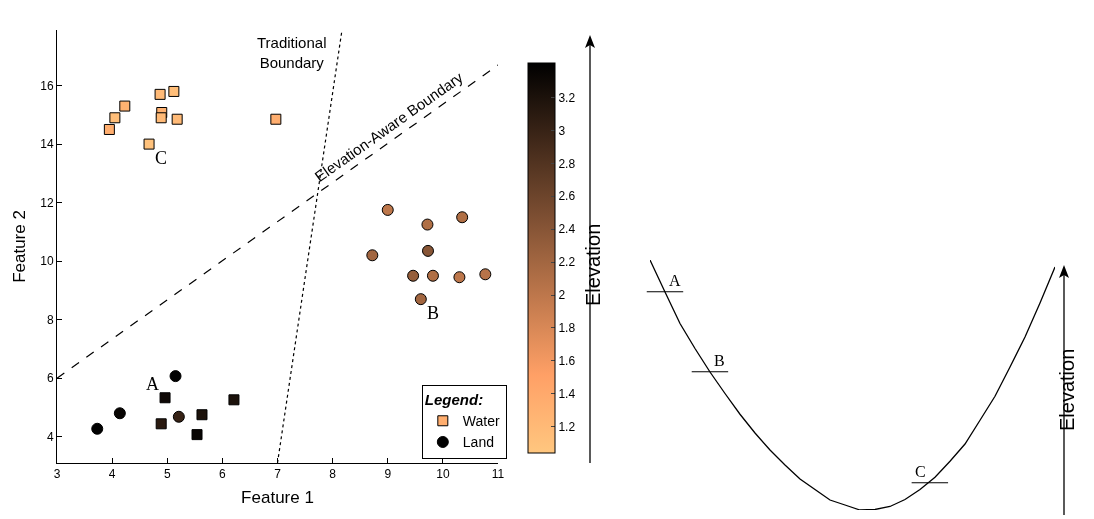 The image size is (1094, 519). Describe the element at coordinates (47, 144) in the screenshot. I see `y-tick-label: 14` at that location.